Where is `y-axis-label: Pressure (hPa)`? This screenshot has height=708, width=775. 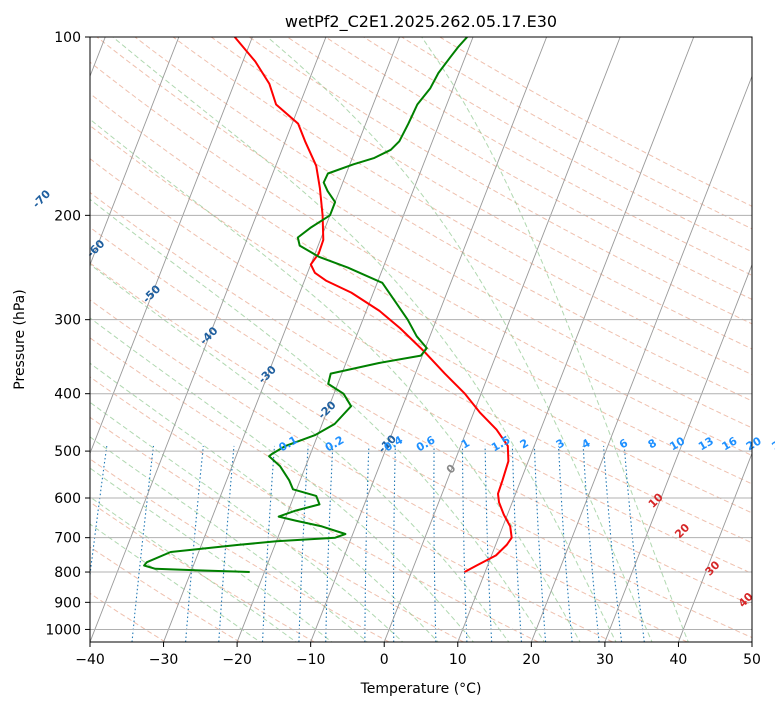
y-axis-label: Pressure (hPa) is located at coordinates (20, 339).